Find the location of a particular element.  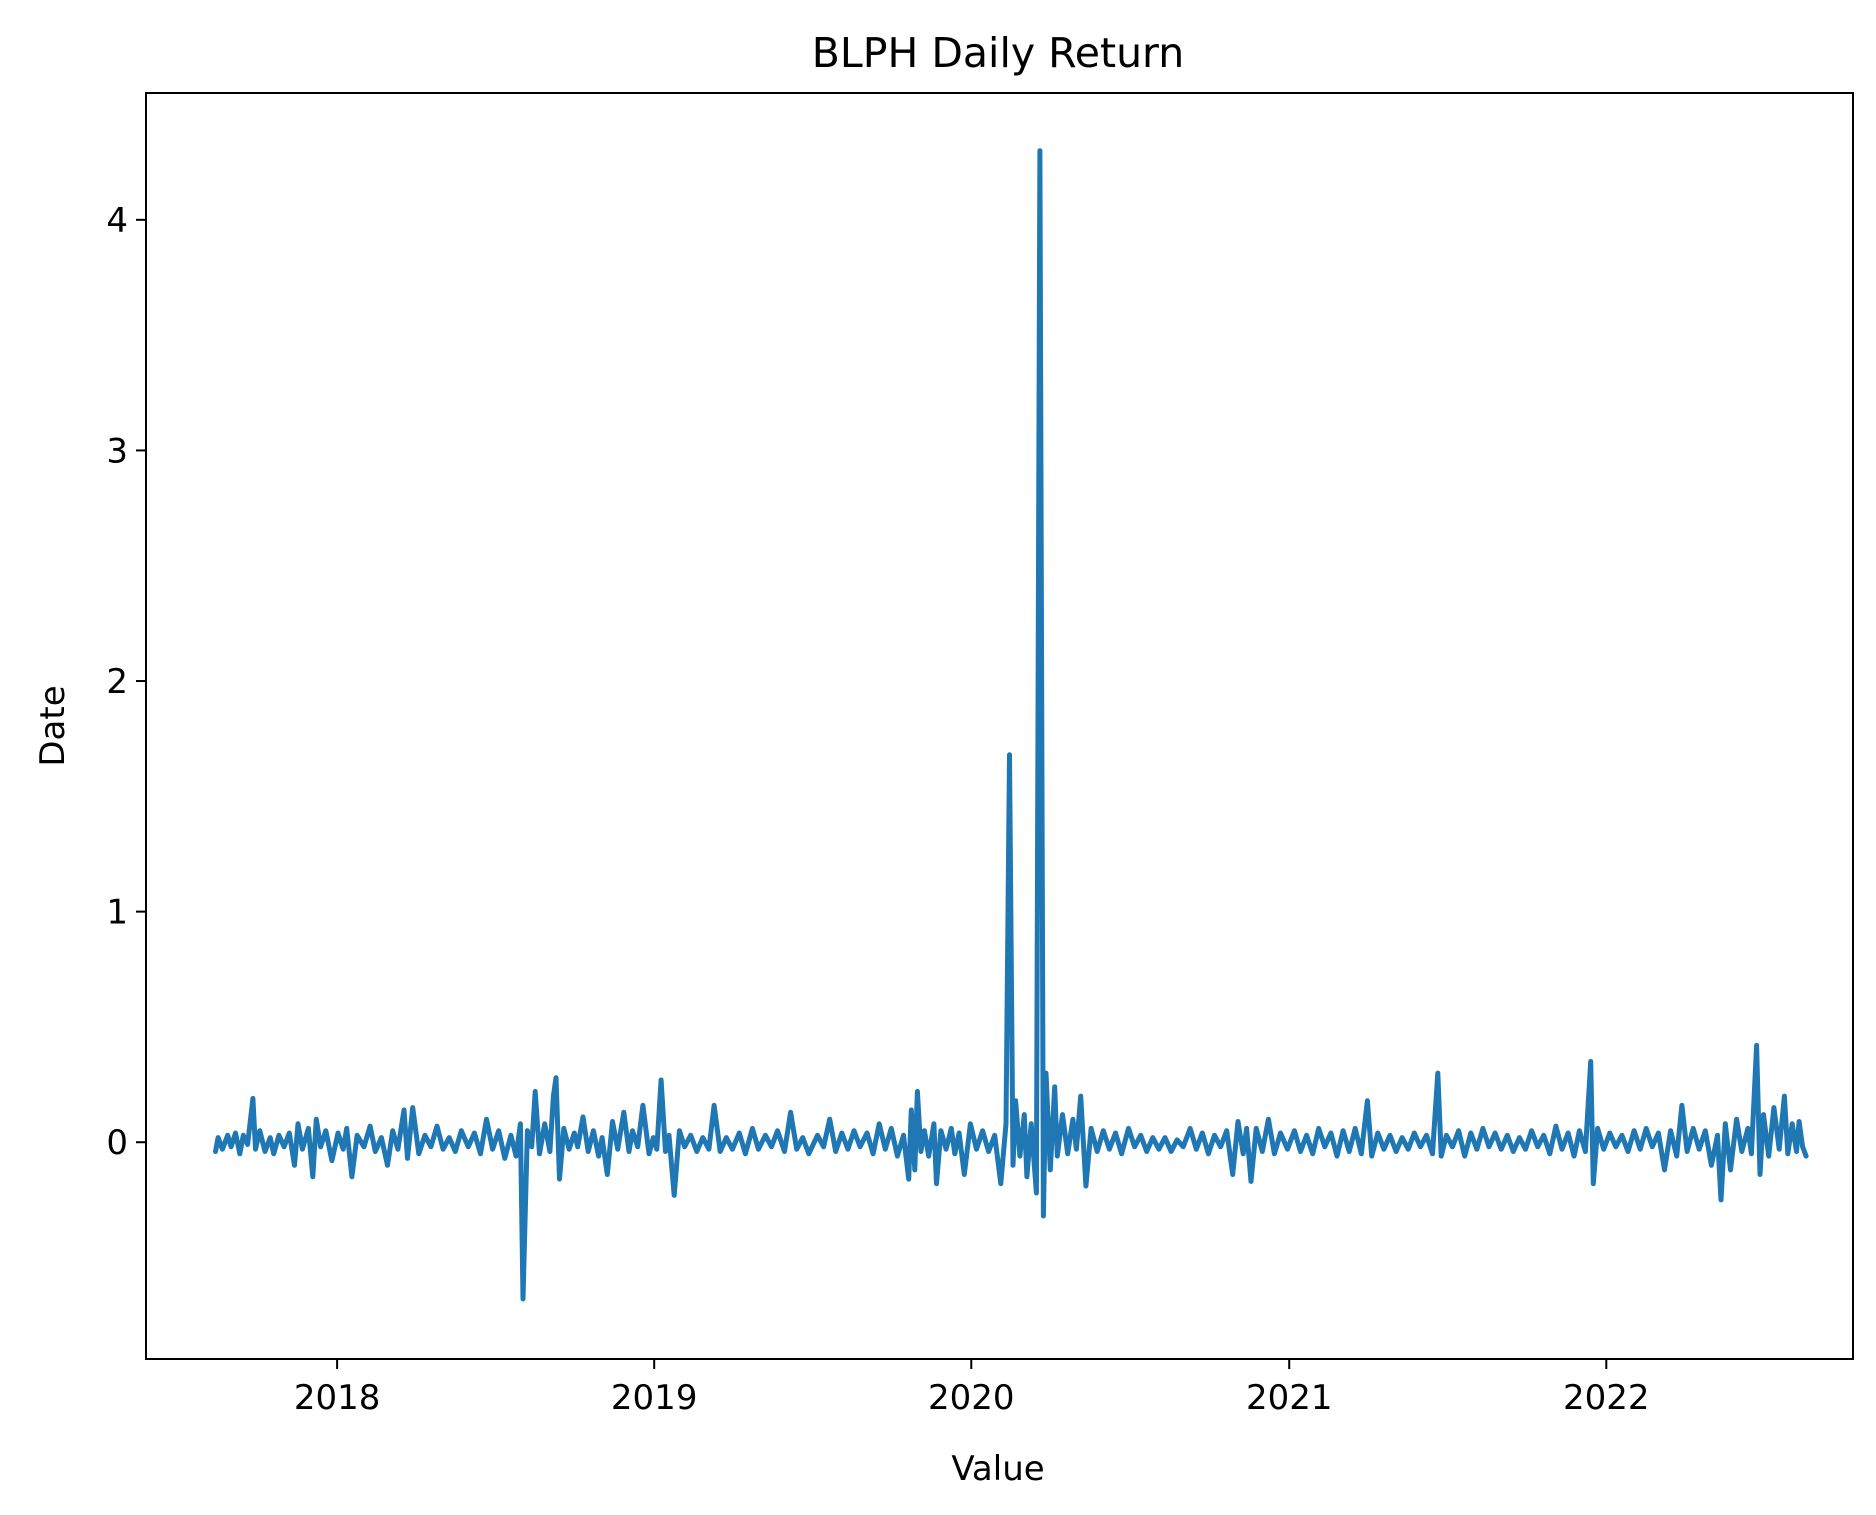

y-axis-ticks: 0 1 2 3 4 is located at coordinates (126, 682).